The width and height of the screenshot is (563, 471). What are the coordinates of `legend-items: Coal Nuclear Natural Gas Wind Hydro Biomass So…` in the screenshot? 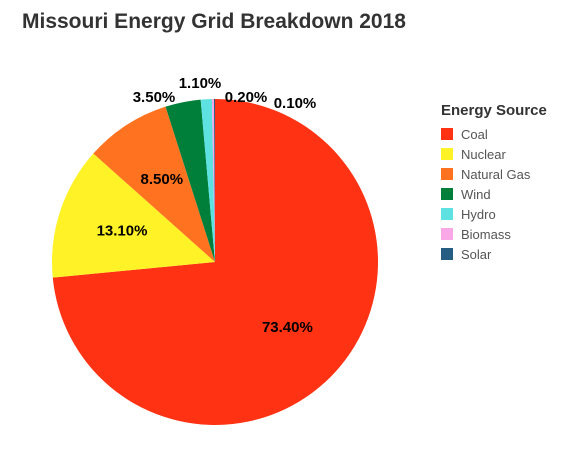 It's located at (494, 194).